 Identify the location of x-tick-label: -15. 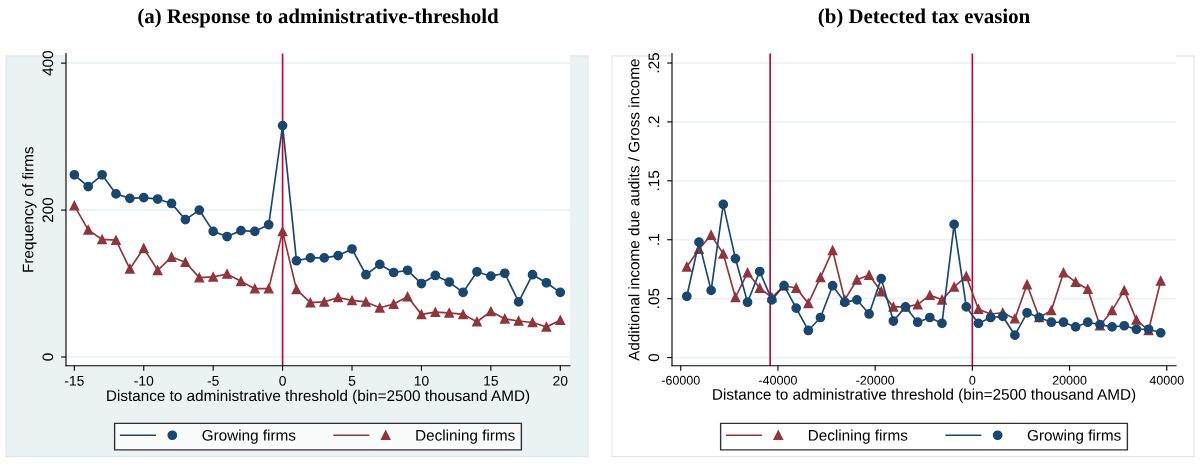
(74, 381).